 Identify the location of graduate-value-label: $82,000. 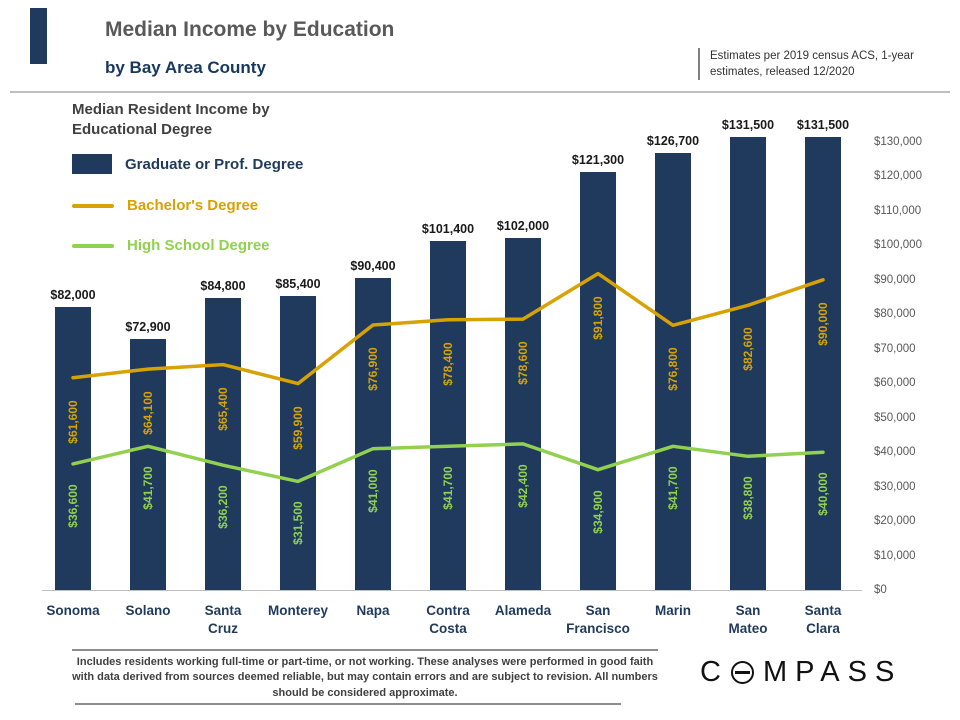
(73, 295).